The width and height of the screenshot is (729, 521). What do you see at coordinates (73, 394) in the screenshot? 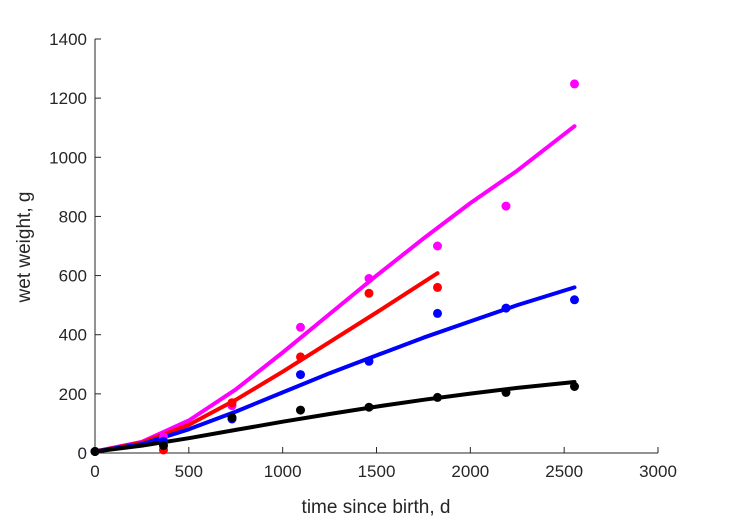
I see `y-tick-label: 200` at bounding box center [73, 394].